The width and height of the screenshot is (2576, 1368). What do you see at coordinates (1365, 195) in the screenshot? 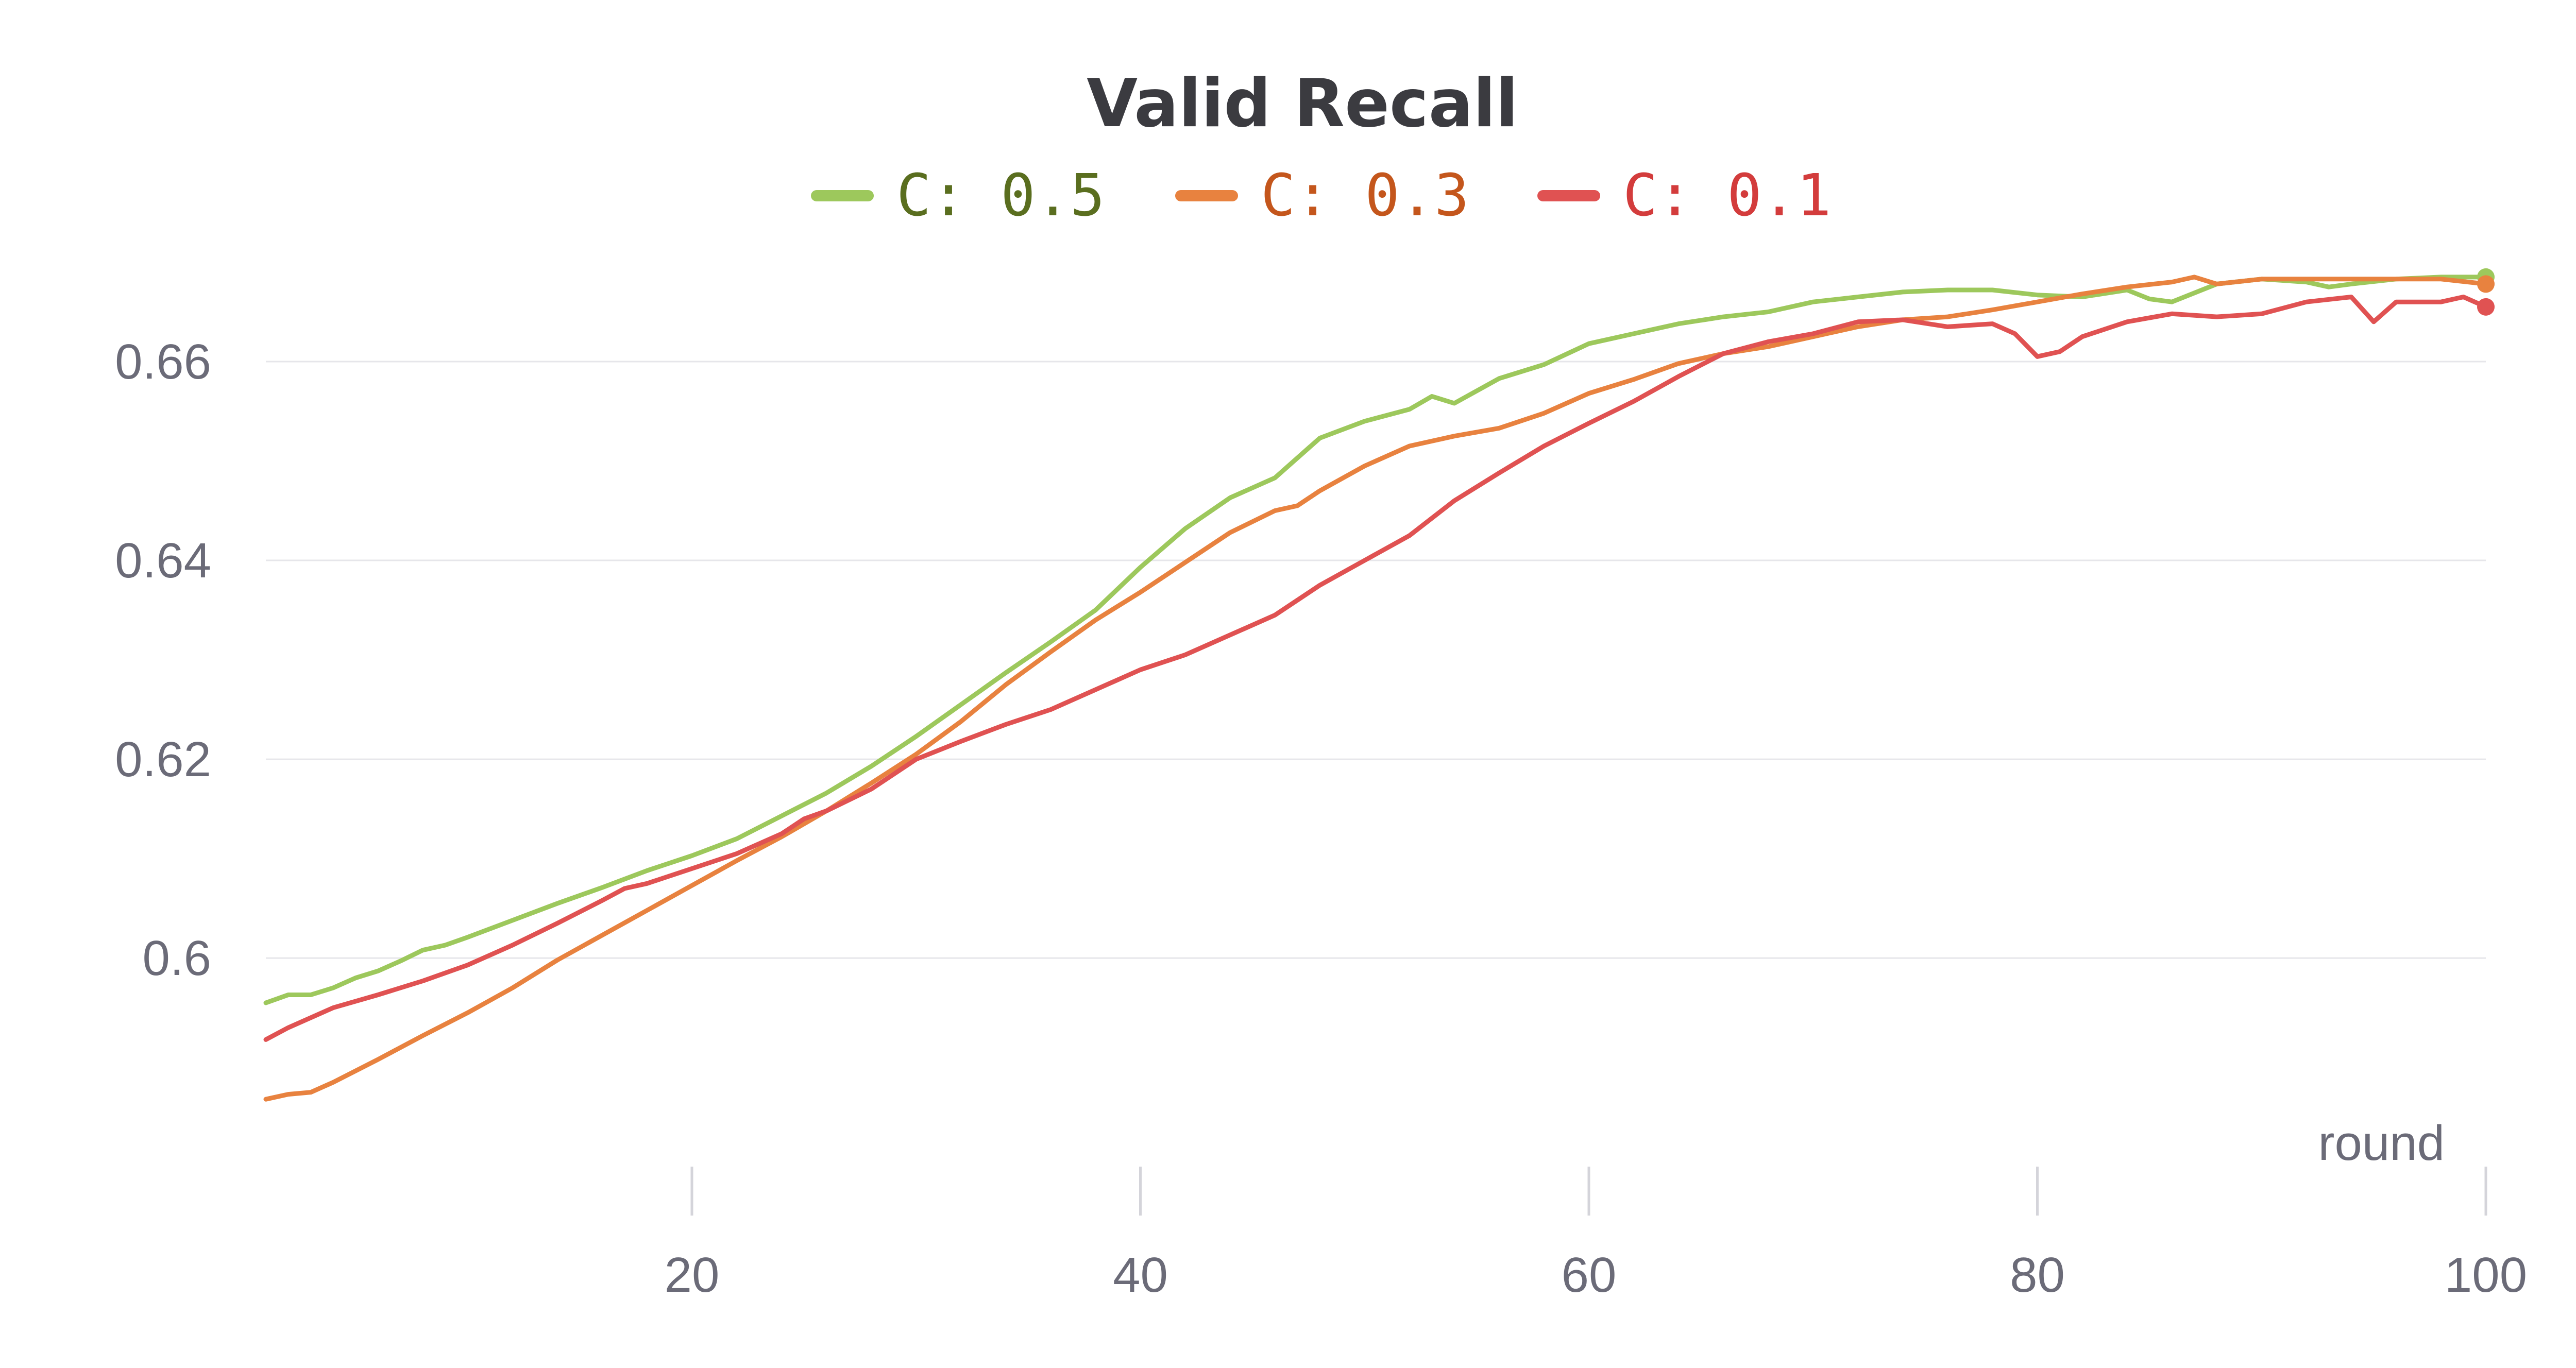
I see `legend-label: C: 0.3` at bounding box center [1365, 195].